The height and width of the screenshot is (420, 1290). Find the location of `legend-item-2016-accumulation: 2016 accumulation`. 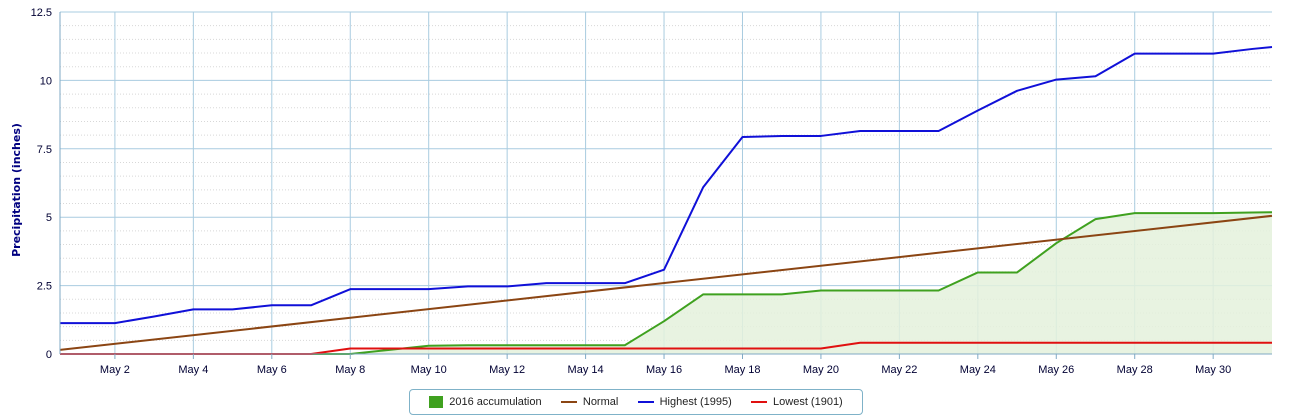

legend-item-2016-accumulation: 2016 accumulation is located at coordinates (485, 402).